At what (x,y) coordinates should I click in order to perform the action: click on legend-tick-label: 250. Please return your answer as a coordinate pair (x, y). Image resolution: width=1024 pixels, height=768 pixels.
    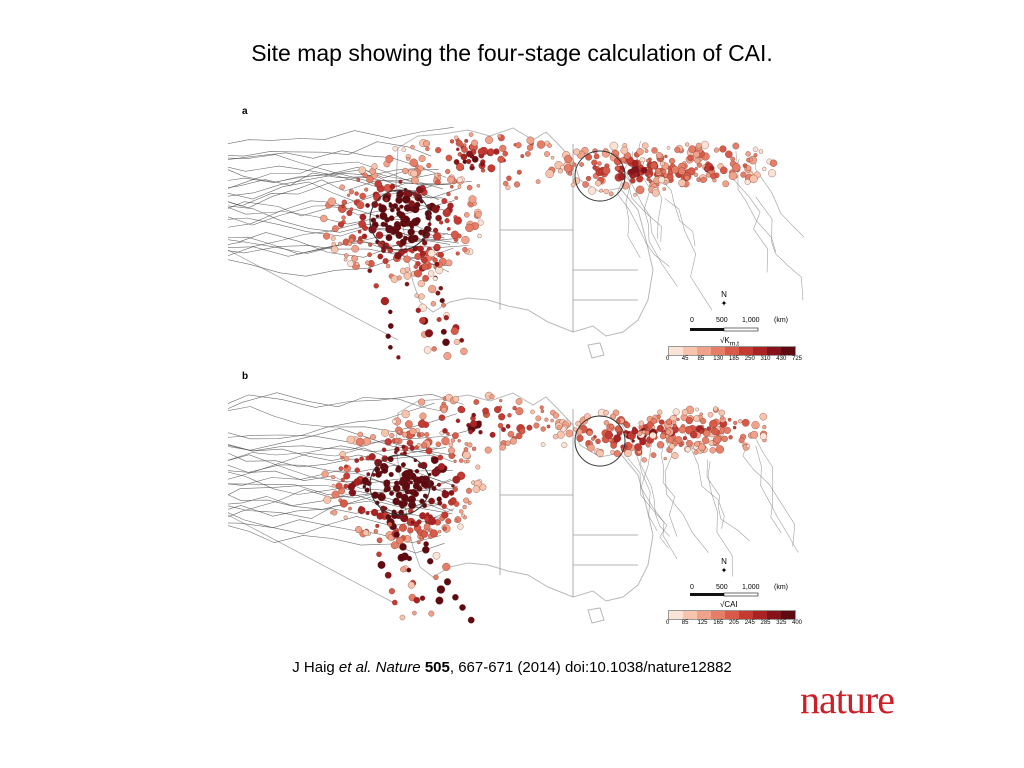
    Looking at the image, I should click on (749, 359).